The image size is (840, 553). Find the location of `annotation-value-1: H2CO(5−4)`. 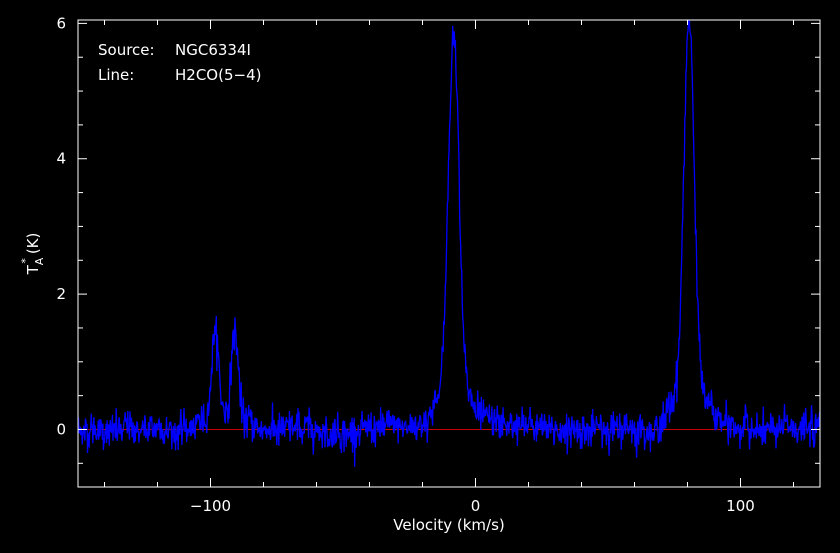

annotation-value-1: H2CO(5−4) is located at coordinates (218, 75).